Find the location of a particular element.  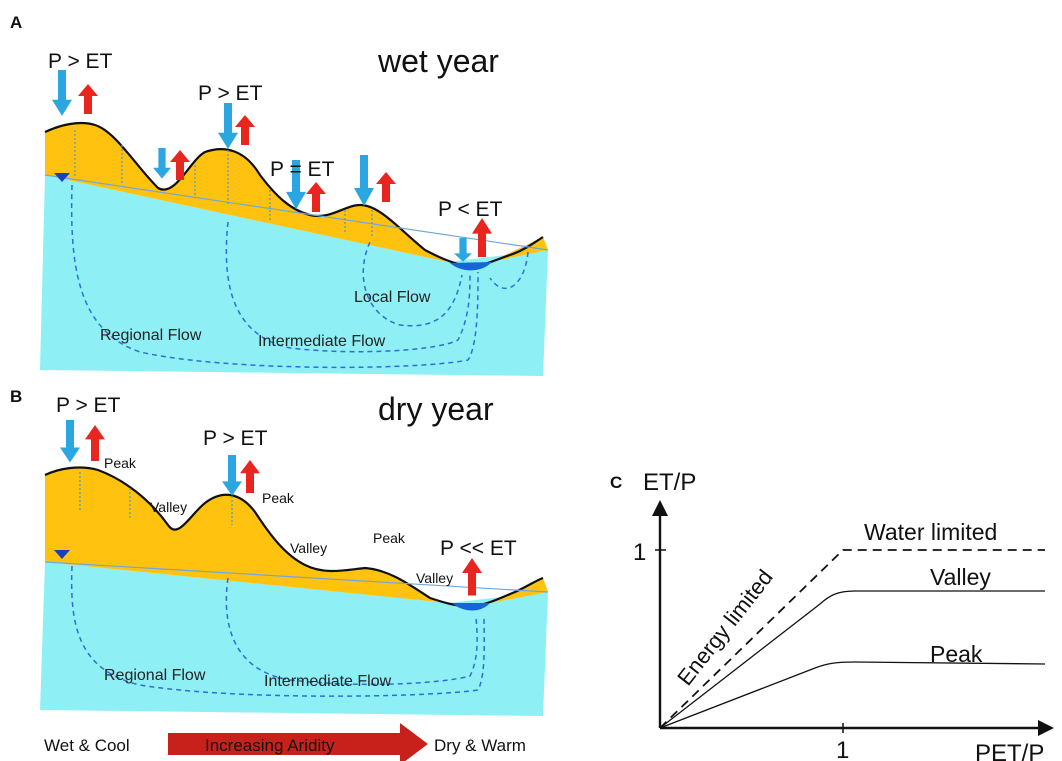

water-table-a is located at coordinates (296, 212).